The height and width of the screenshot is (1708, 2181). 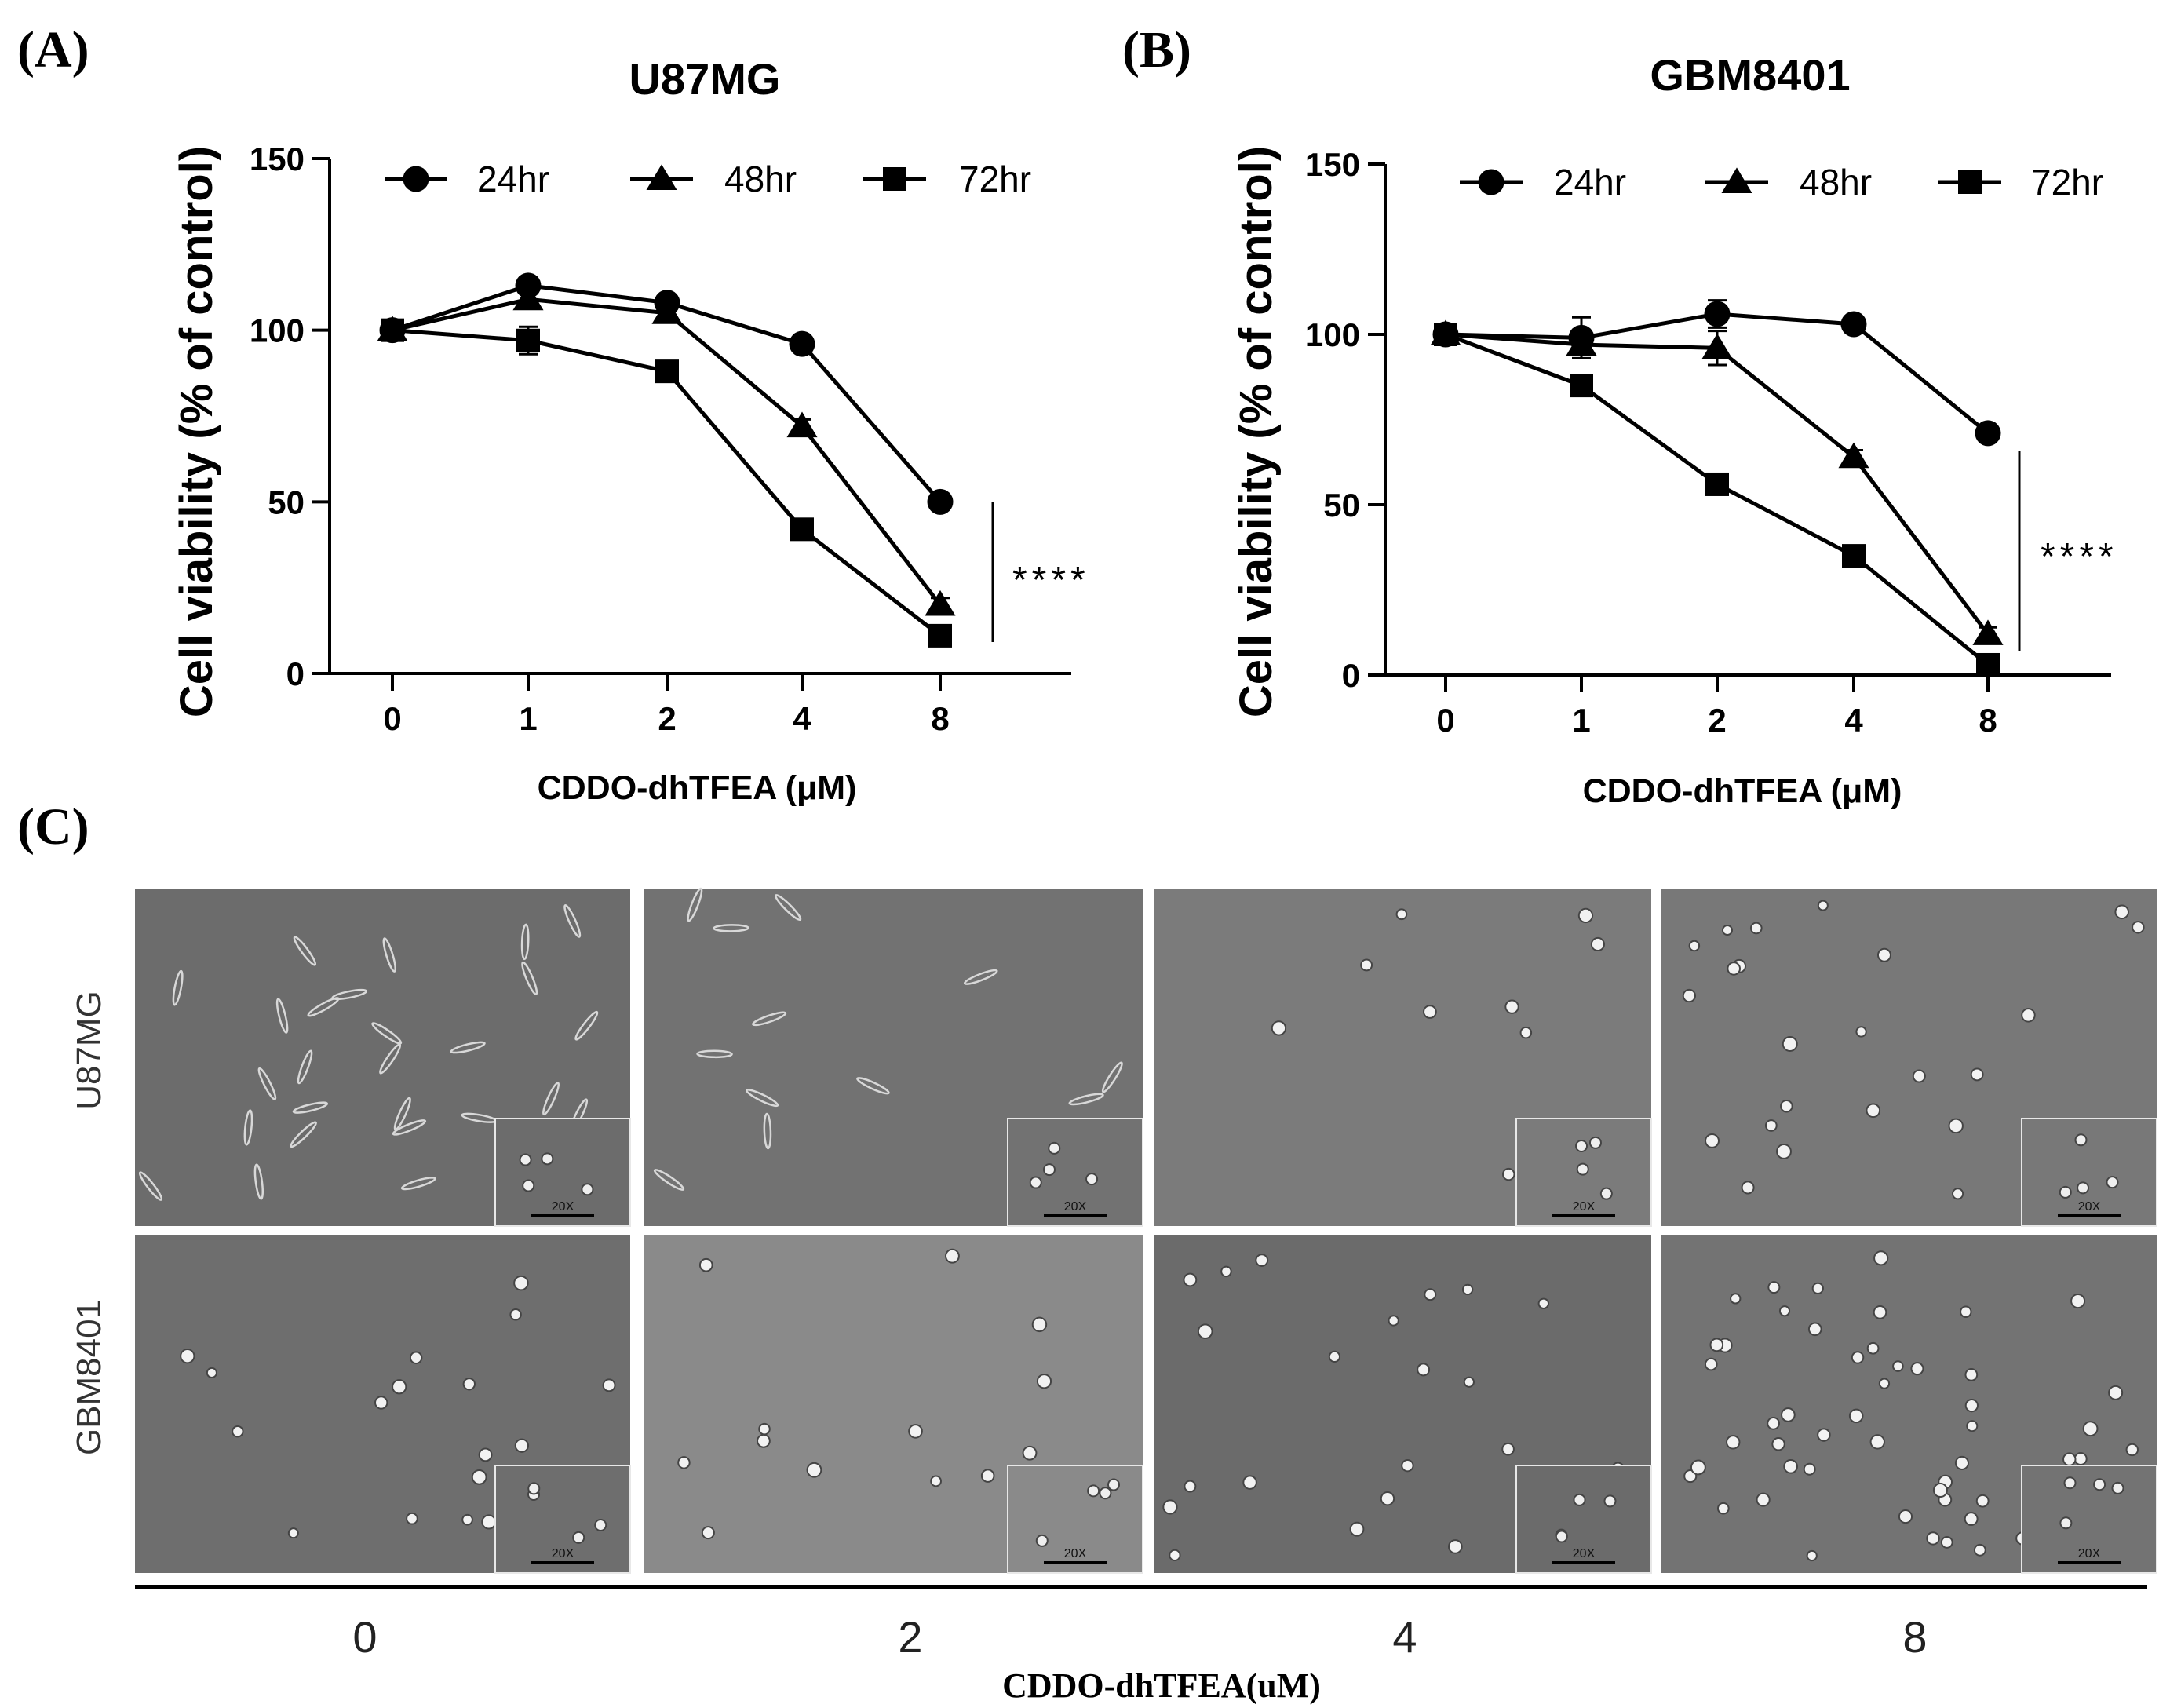 I want to click on row-label-gbm8401: GBM8401, so click(x=89, y=1377).